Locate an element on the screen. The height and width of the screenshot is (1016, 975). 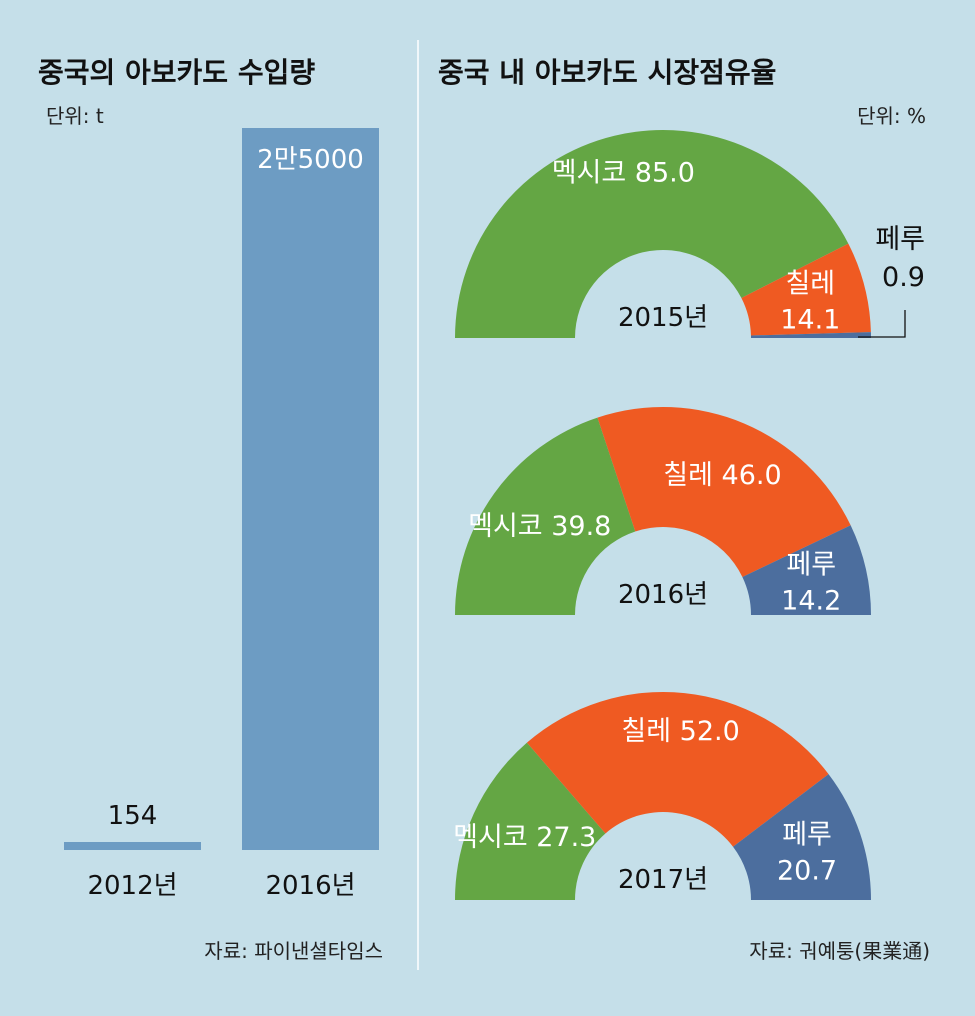
bar-category-label: 2016년 is located at coordinates (310, 886).